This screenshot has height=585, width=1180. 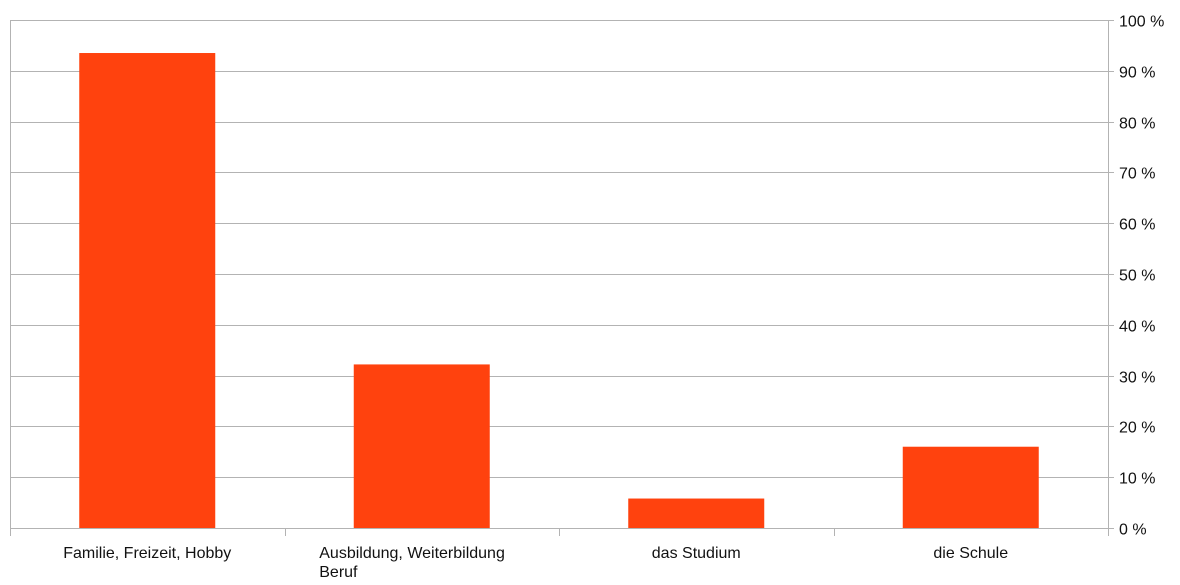 I want to click on y-tick-label: 100 %, so click(x=1141, y=22).